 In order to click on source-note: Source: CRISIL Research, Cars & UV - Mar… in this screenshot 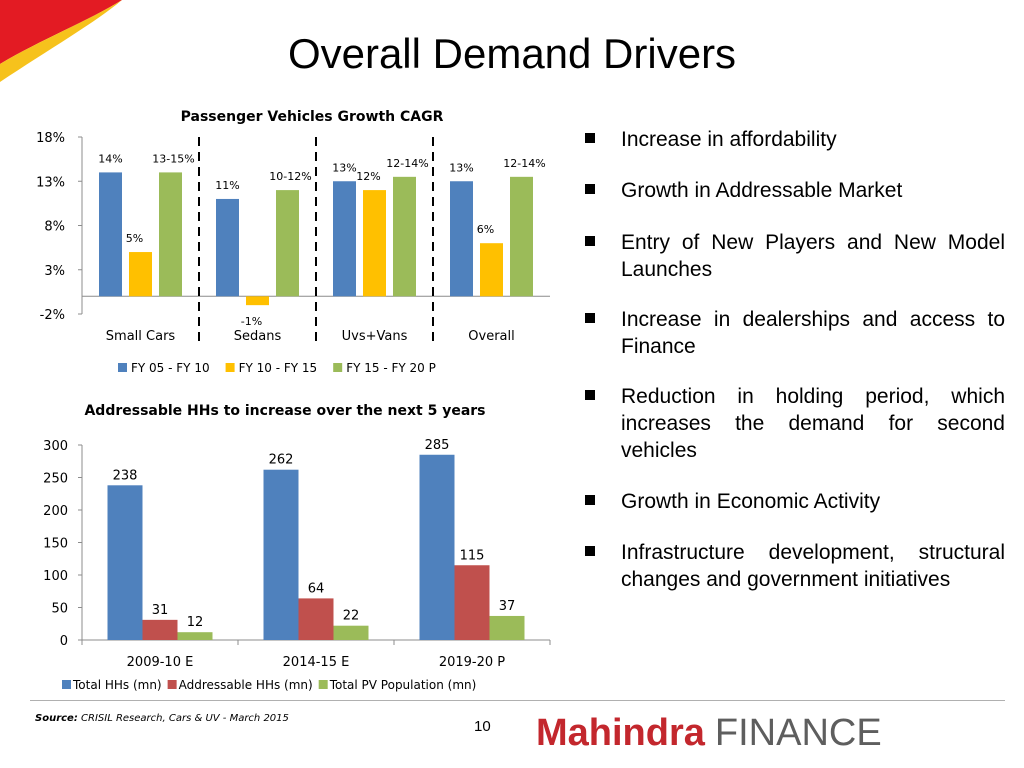, I will do `click(162, 718)`.